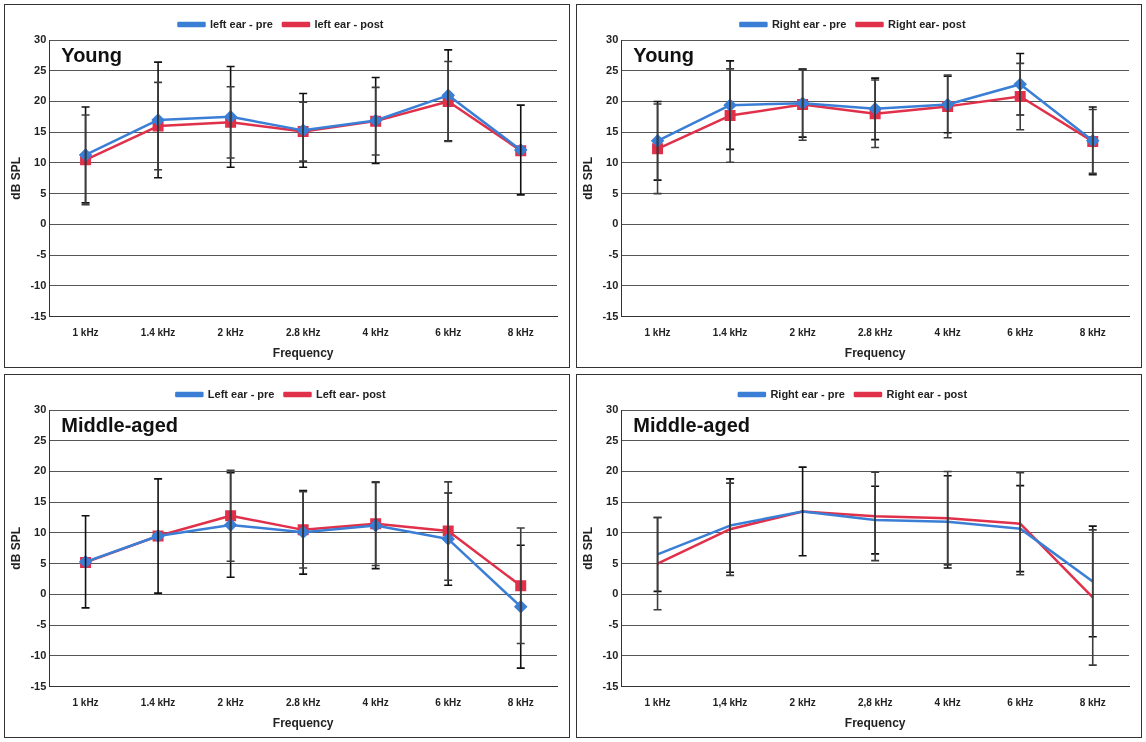 The width and height of the screenshot is (1146, 742). I want to click on legend-label: left ear - pre, so click(241, 23).